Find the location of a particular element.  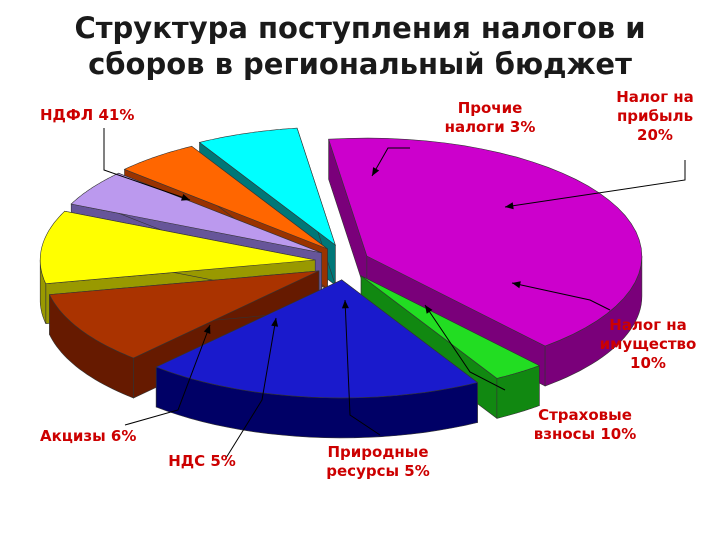

leader-line-other is located at coordinates (390, 162).